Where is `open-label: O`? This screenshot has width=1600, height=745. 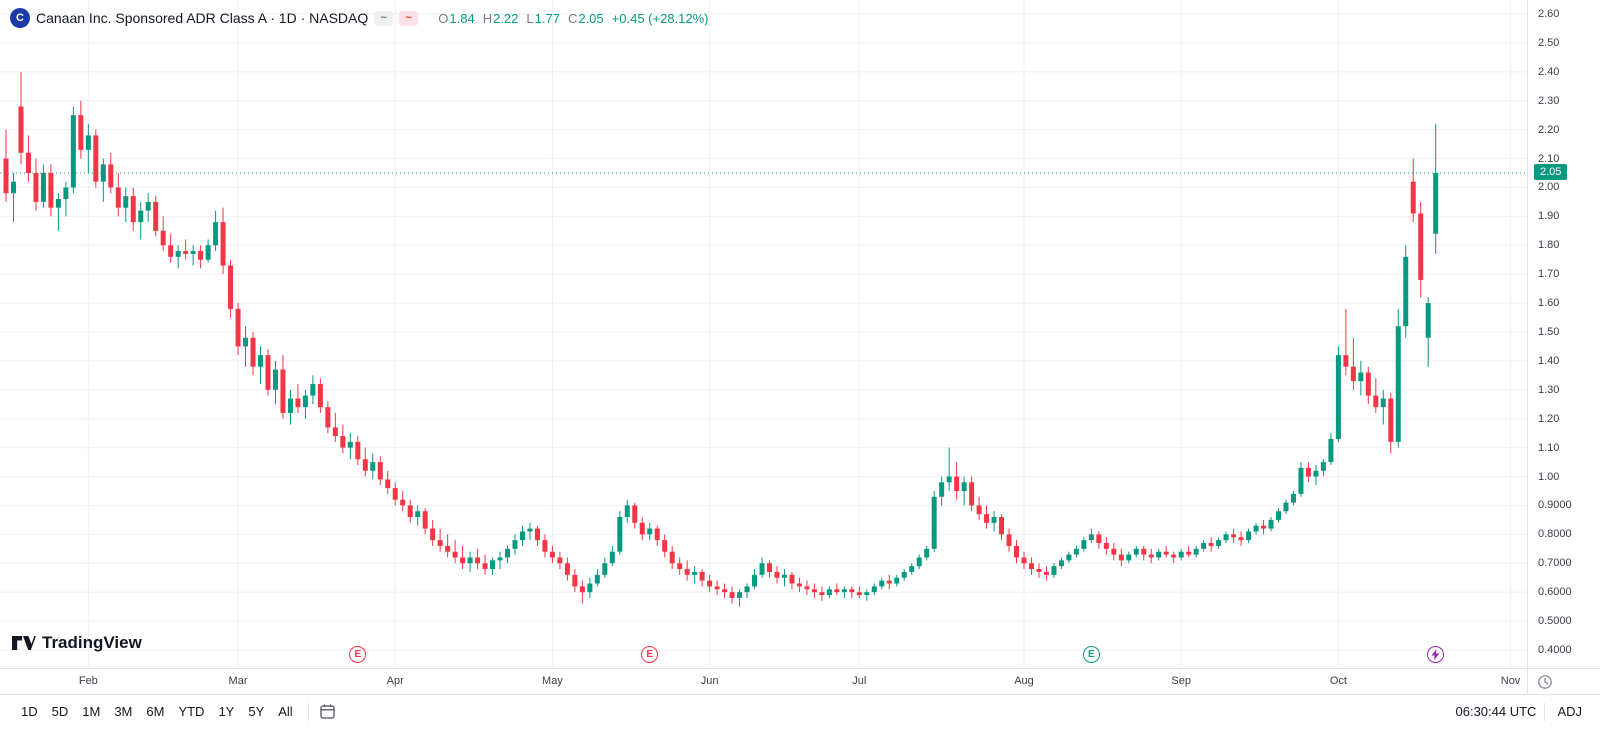
open-label: O is located at coordinates (443, 18).